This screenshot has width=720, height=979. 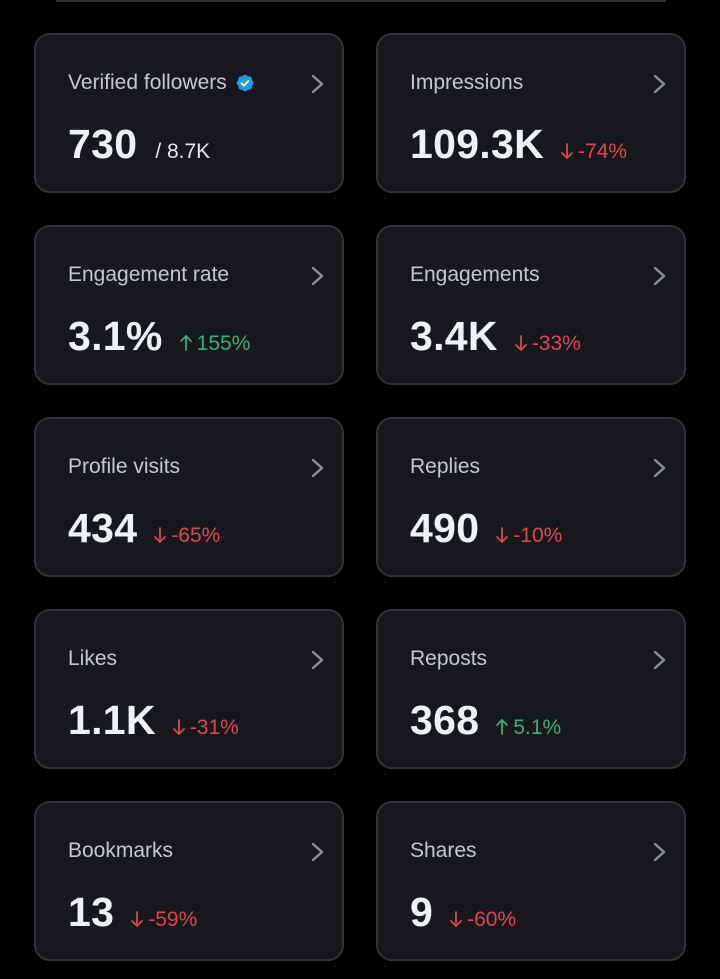 I want to click on metric-card-likes: Likes 1.1K -31%, so click(x=189, y=689).